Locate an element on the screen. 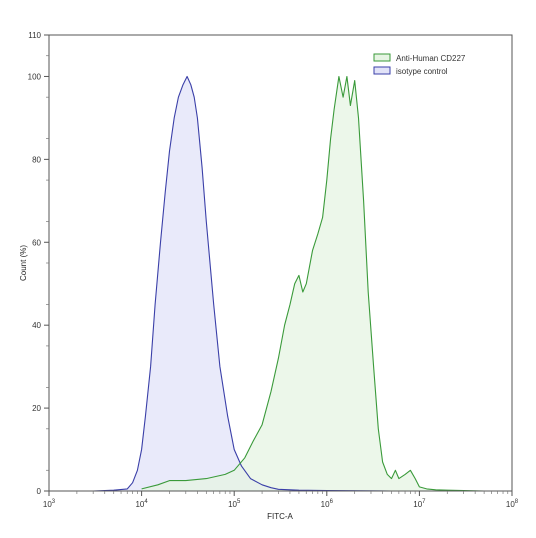 This screenshot has width=536, height=538. x-tick-label: 10³ is located at coordinates (49, 504).